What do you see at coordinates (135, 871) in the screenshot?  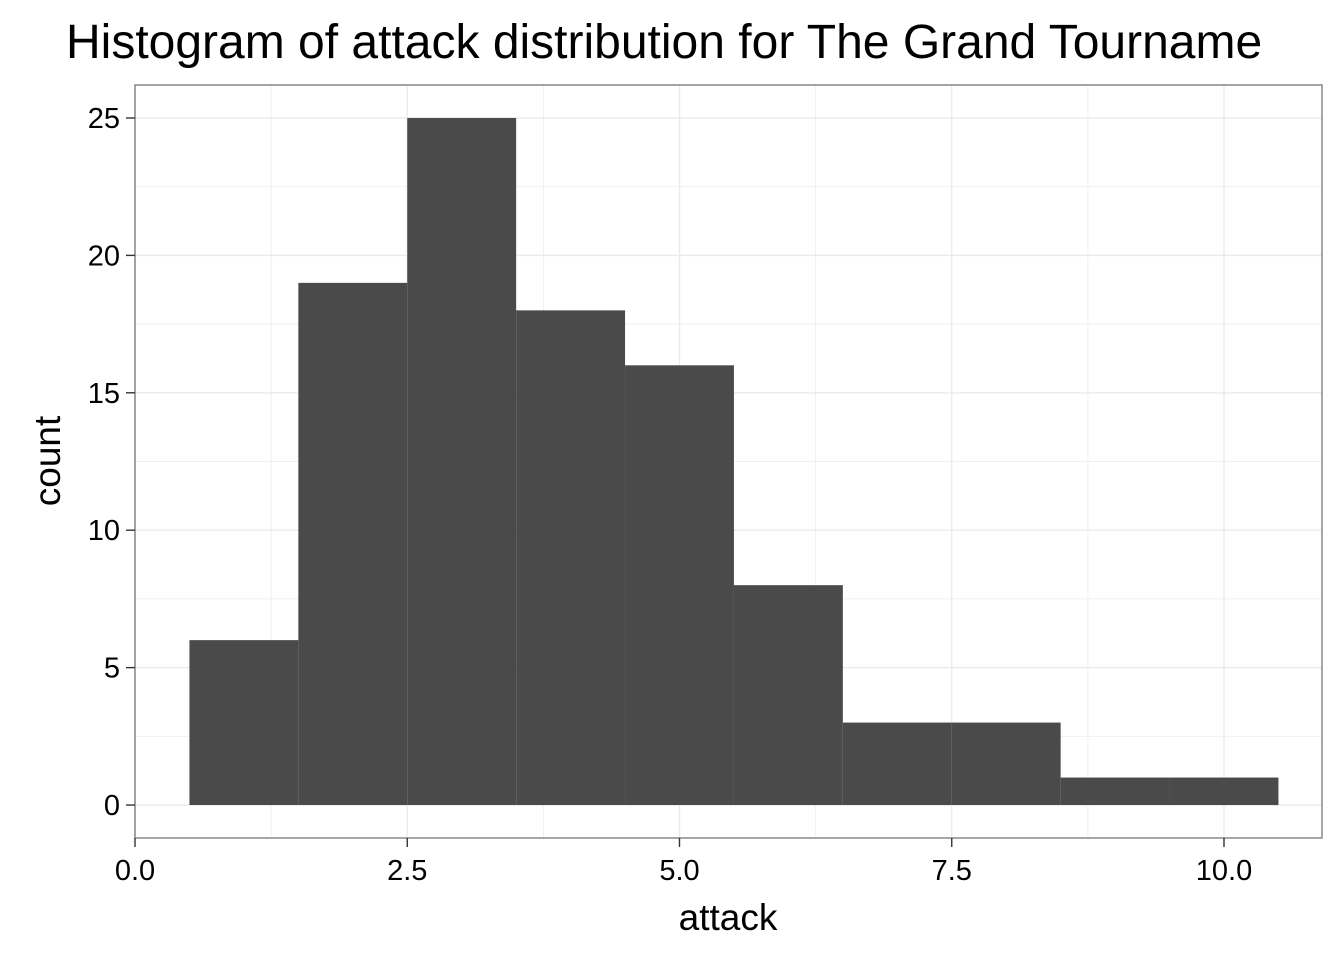 I see `x-tick-label: 0.0` at bounding box center [135, 871].